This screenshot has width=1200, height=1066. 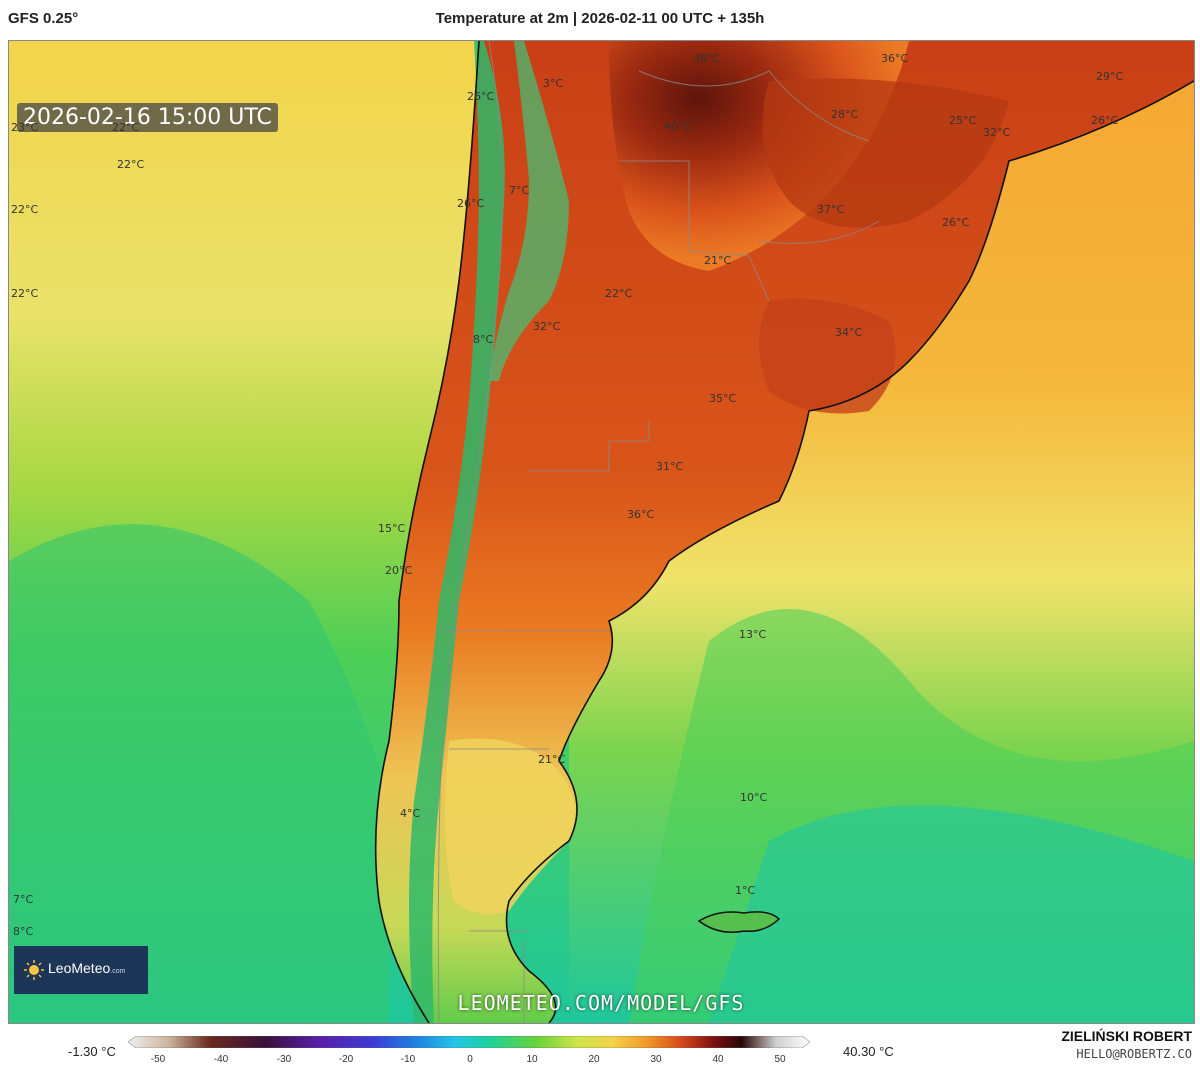 I want to click on colorbar-tick: -20, so click(x=346, y=1059).